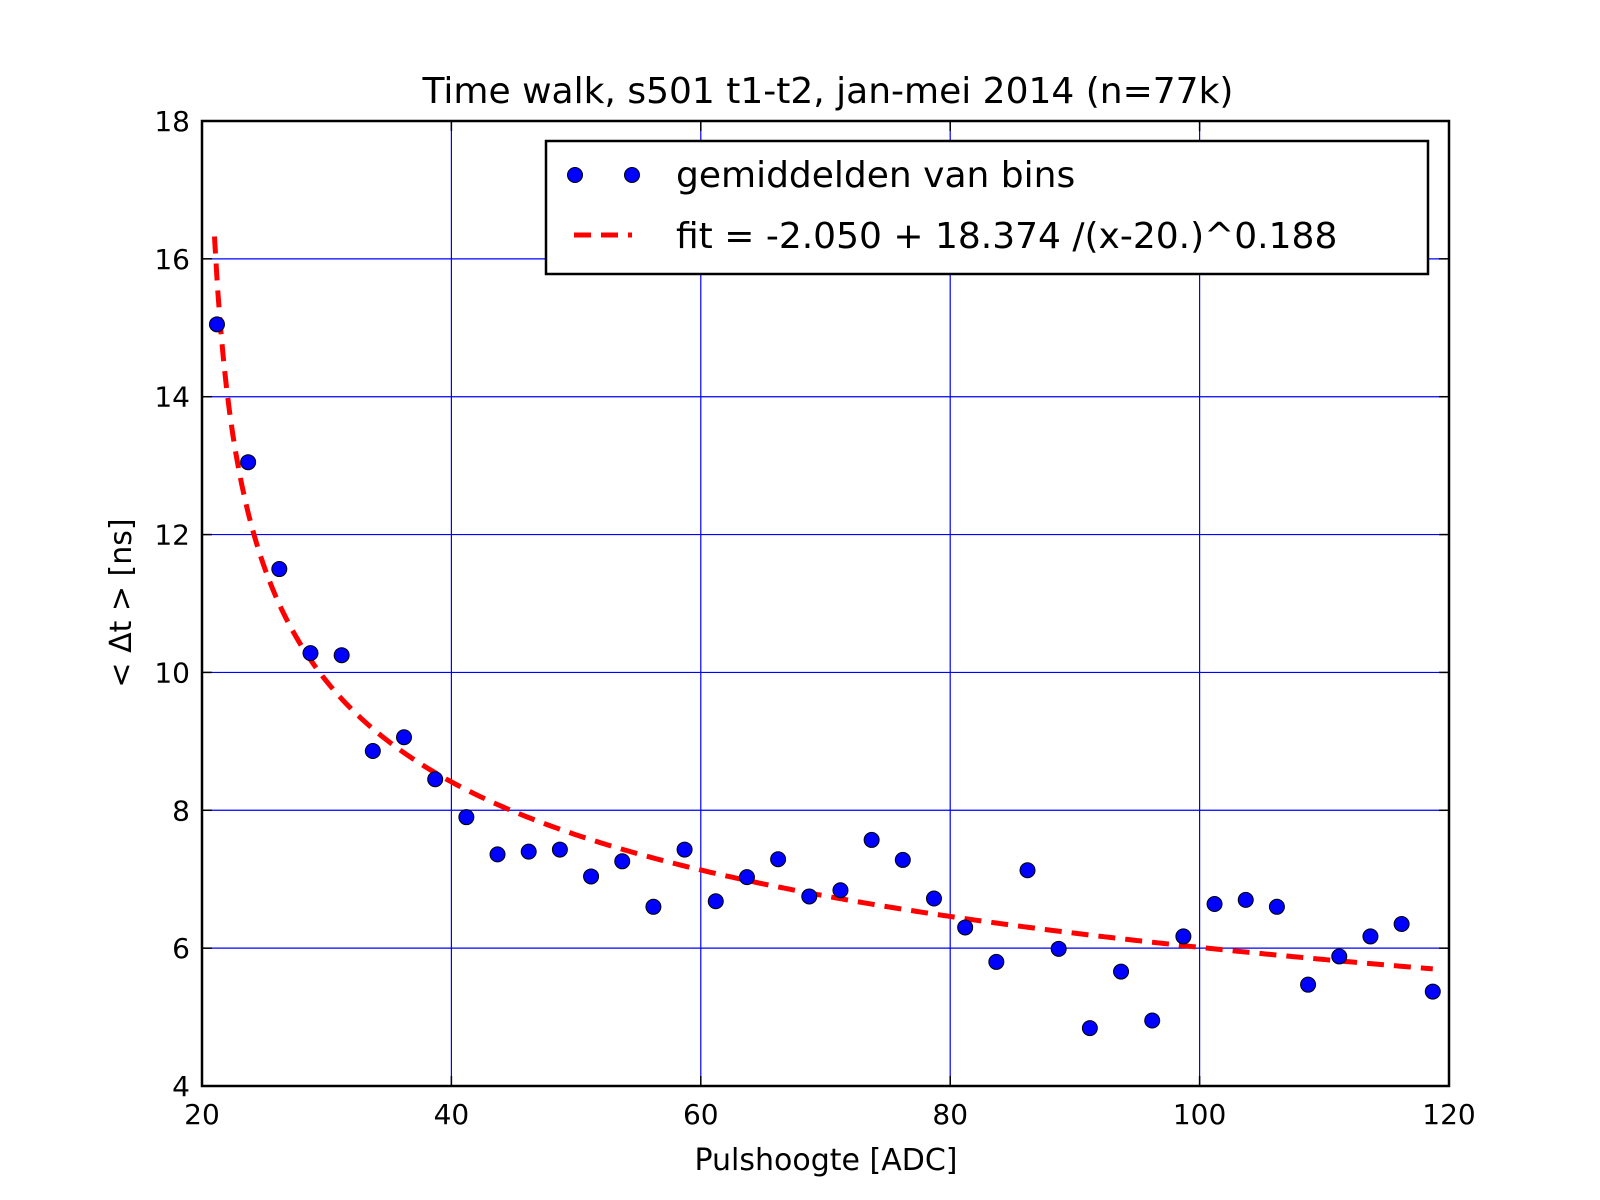  What do you see at coordinates (172, 672) in the screenshot?
I see `y-tick-label: 10` at bounding box center [172, 672].